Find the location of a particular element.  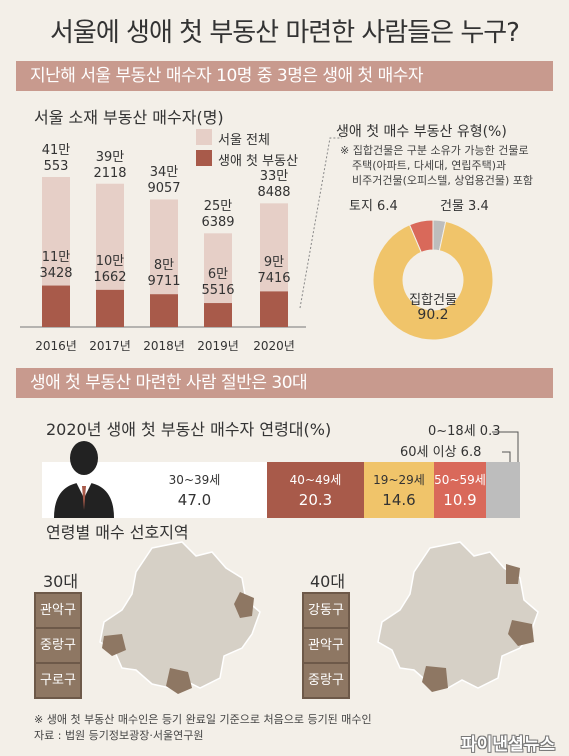

seoul-map-30s is located at coordinates (180, 617).